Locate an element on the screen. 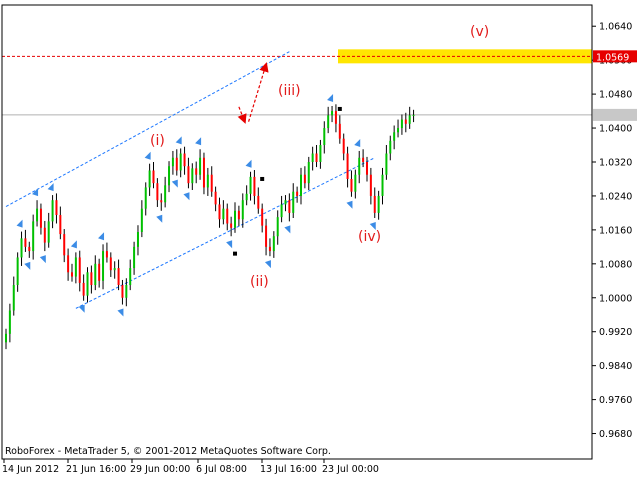 This screenshot has height=483, width=640. wave-label: (v) is located at coordinates (479, 32).